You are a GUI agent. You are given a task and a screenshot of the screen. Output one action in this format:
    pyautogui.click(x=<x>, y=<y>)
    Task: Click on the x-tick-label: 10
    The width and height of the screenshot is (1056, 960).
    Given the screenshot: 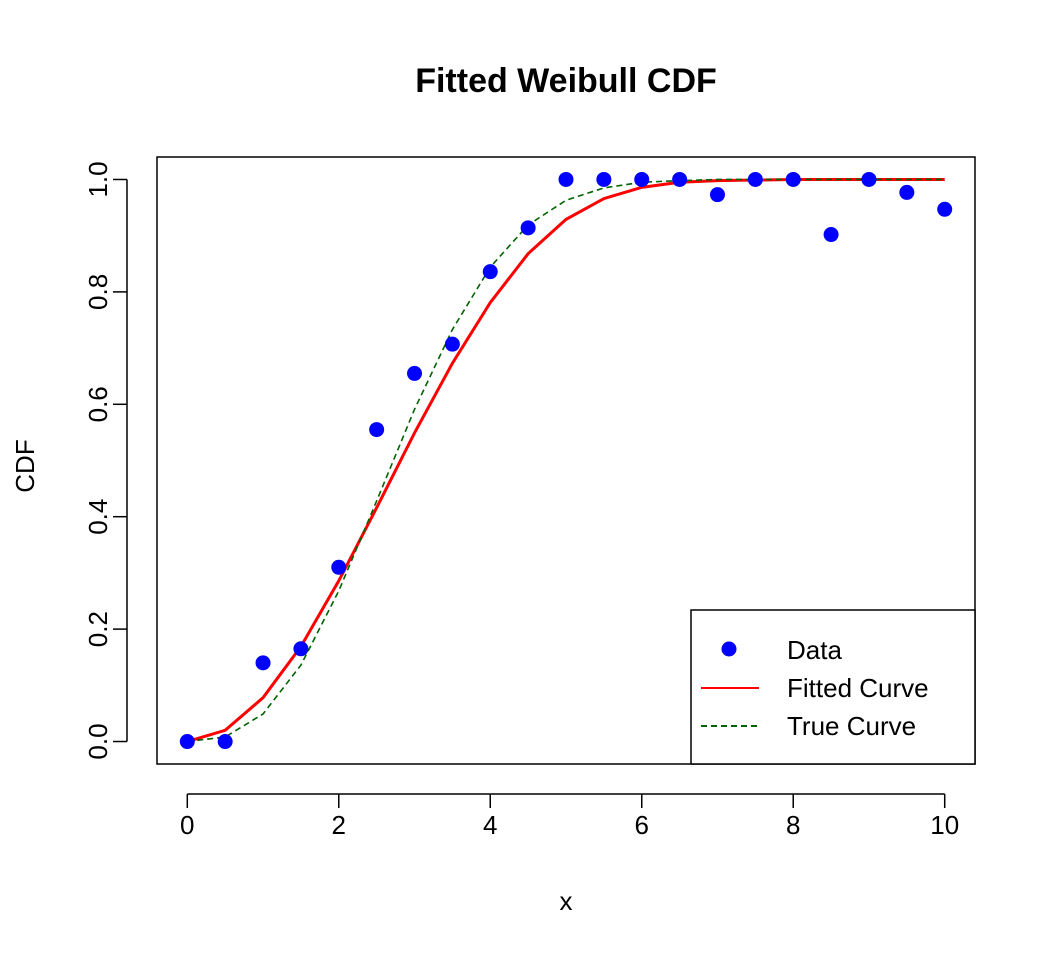 What is the action you would take?
    pyautogui.click(x=944, y=825)
    